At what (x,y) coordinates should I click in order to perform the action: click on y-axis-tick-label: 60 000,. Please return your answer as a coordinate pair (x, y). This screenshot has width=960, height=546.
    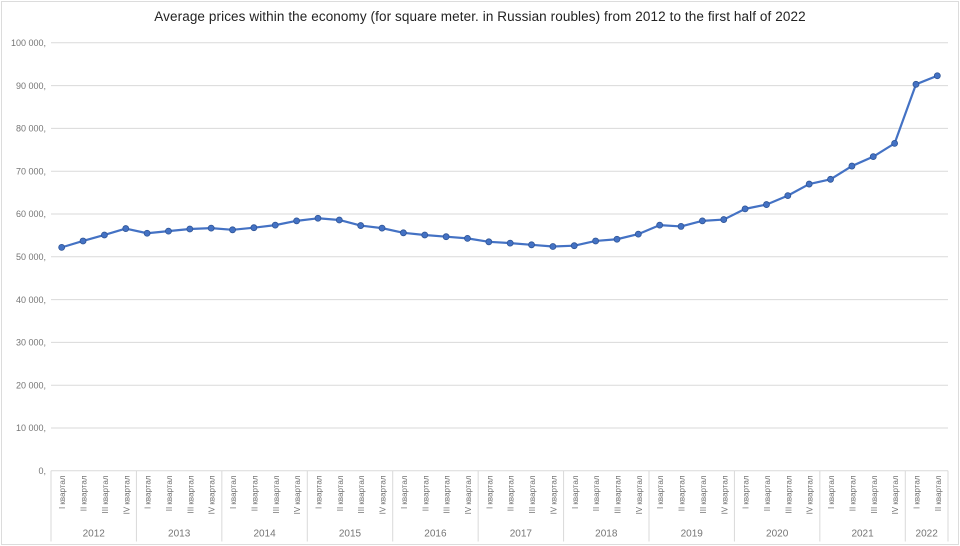
    Looking at the image, I should click on (31, 214).